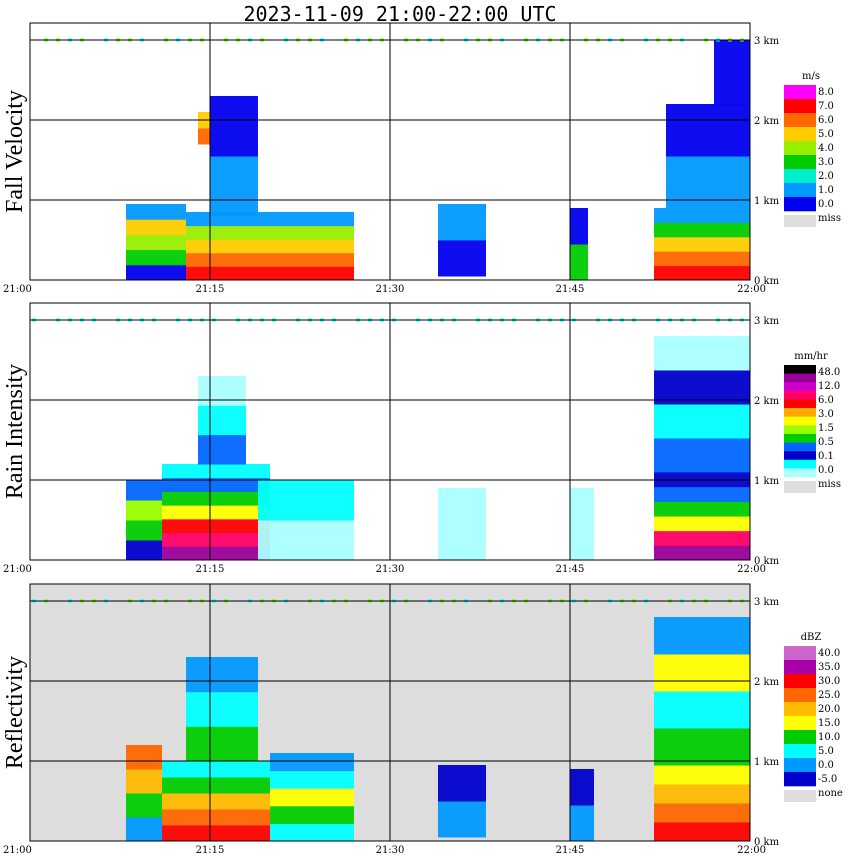  What do you see at coordinates (811, 356) in the screenshot?
I see `legend-units: mm/hr` at bounding box center [811, 356].